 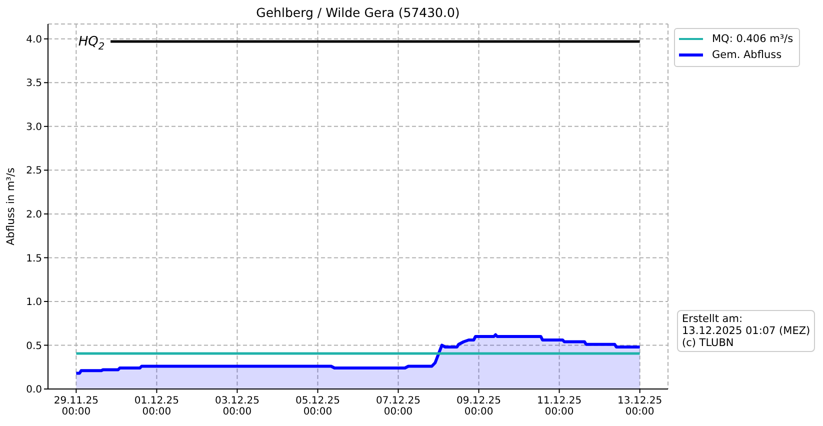 What do you see at coordinates (34, 171) in the screenshot?
I see `y-tick-label: 2.5` at bounding box center [34, 171].